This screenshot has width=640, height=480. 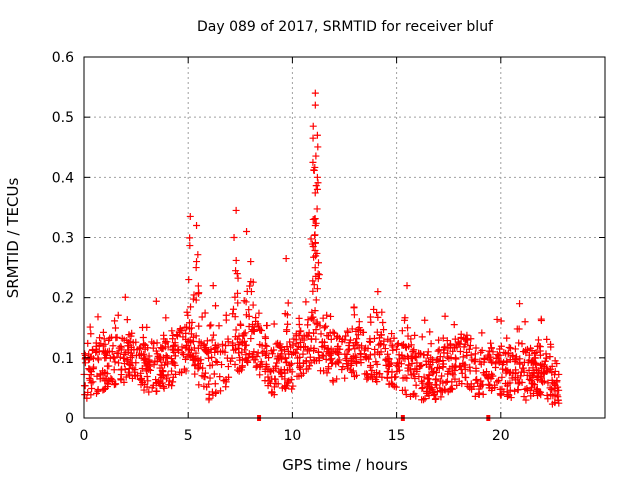 What do you see at coordinates (84, 436) in the screenshot?
I see `x-tick-label: 0` at bounding box center [84, 436].